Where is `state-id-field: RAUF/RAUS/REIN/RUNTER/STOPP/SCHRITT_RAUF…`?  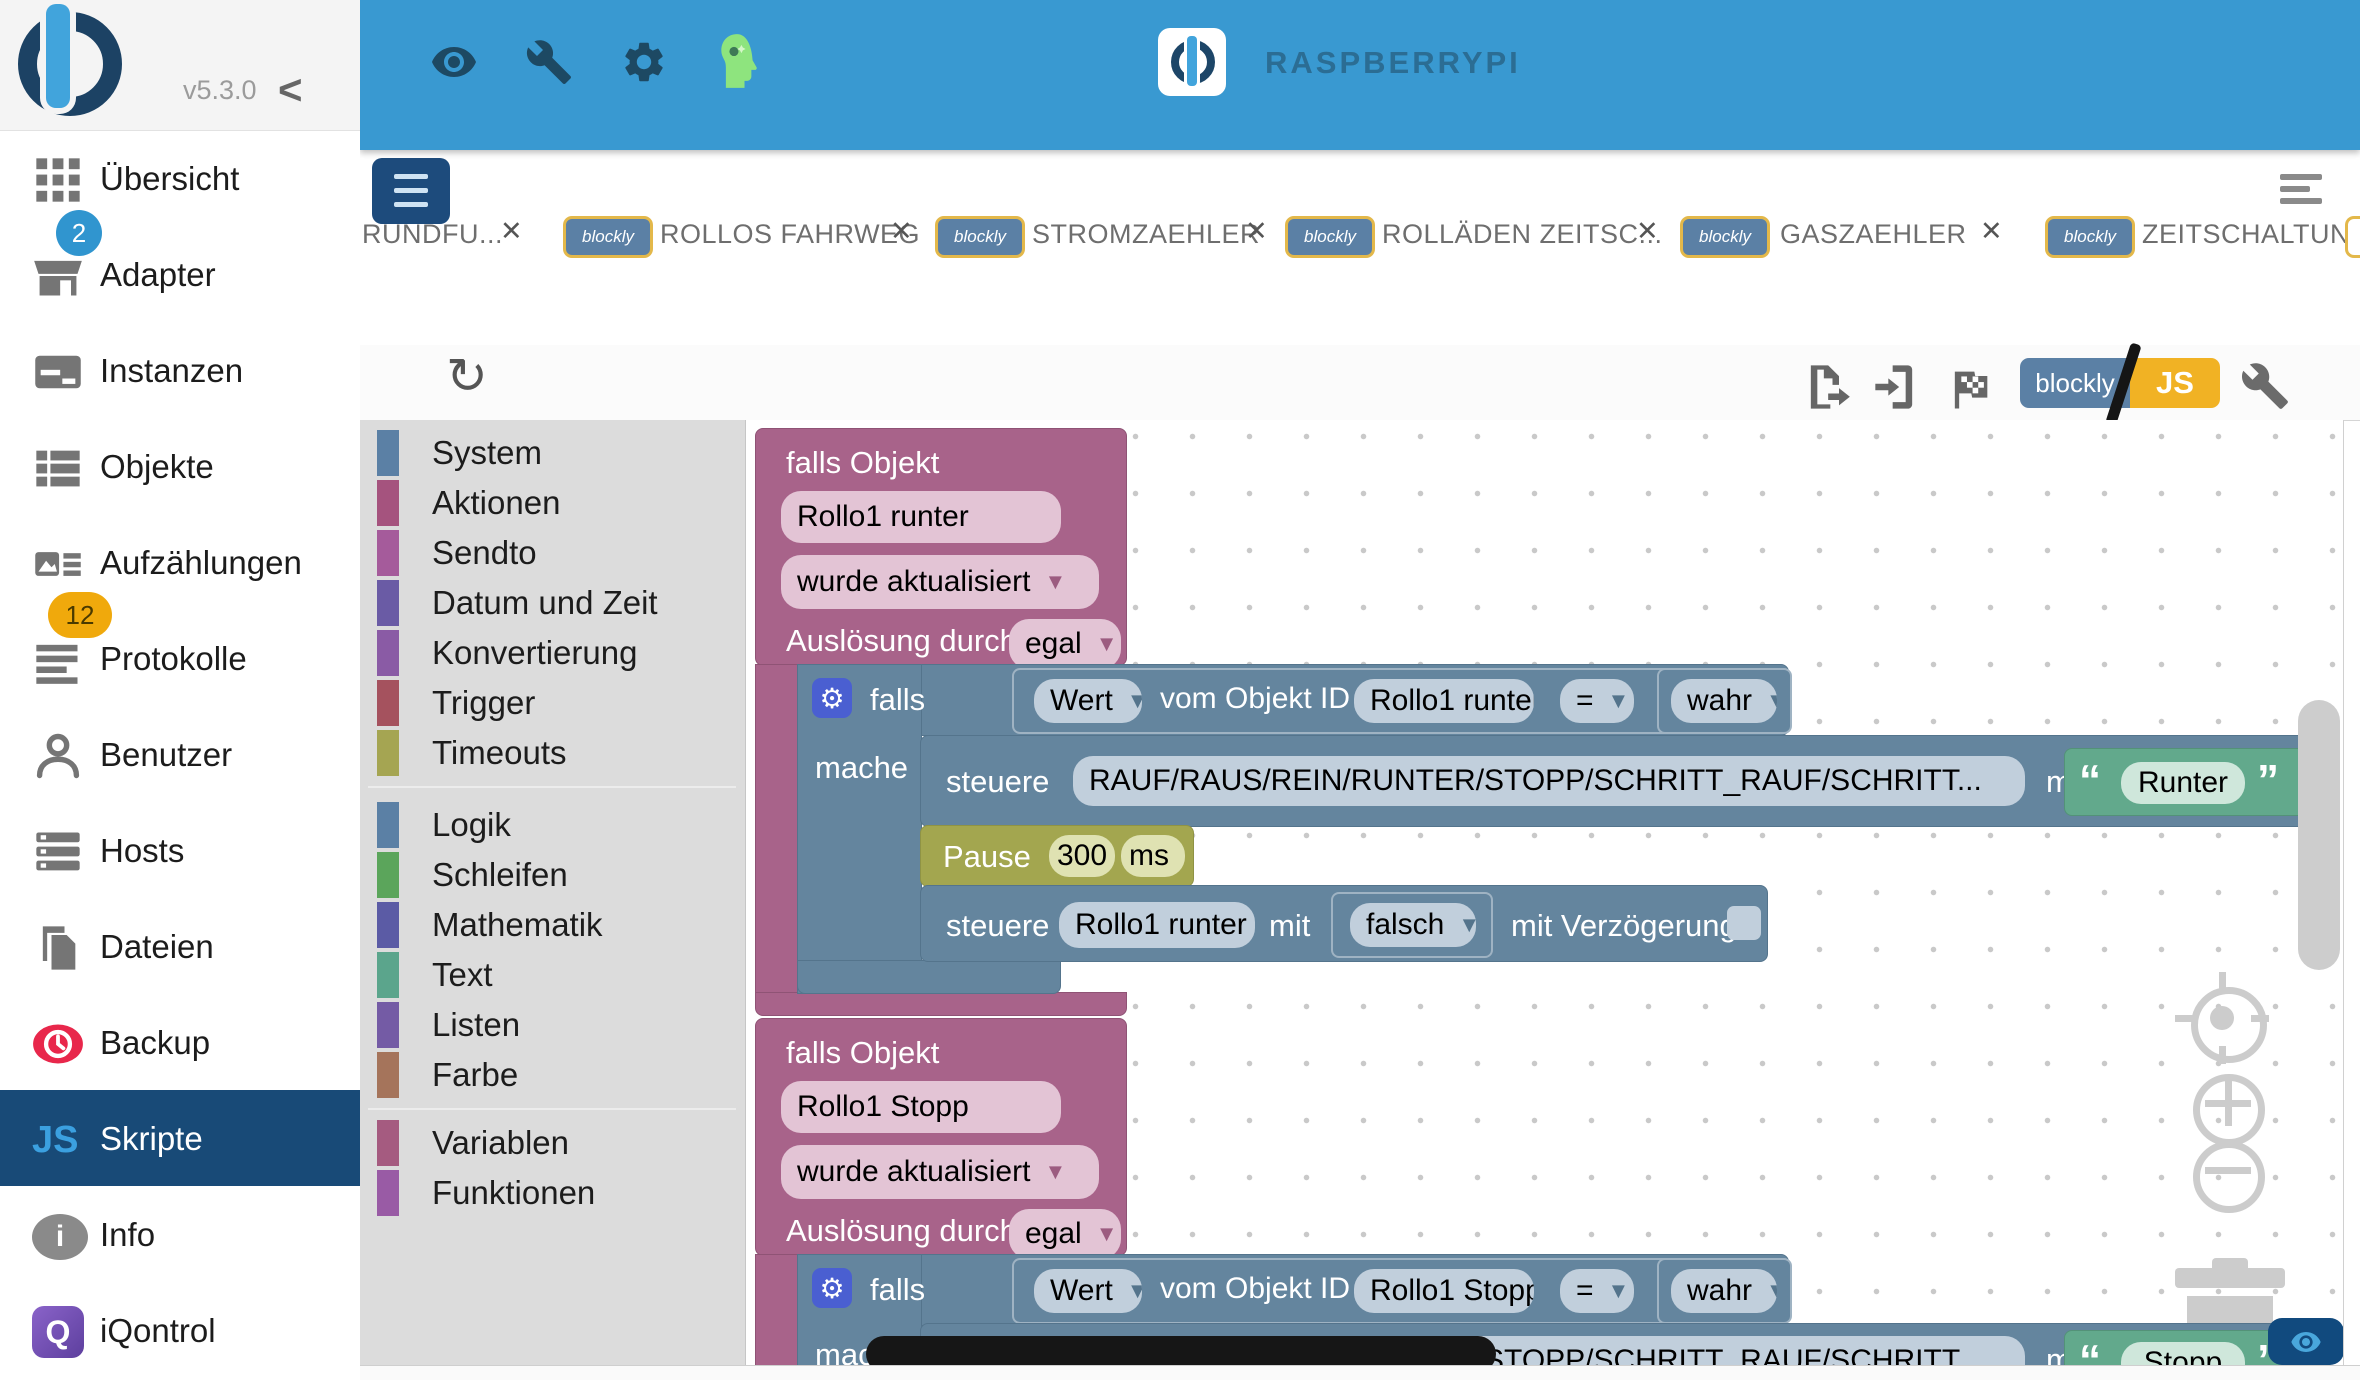 state-id-field: RAUF/RAUS/REIN/RUNTER/STOPP/SCHRITT_RAUF… is located at coordinates (1549, 781).